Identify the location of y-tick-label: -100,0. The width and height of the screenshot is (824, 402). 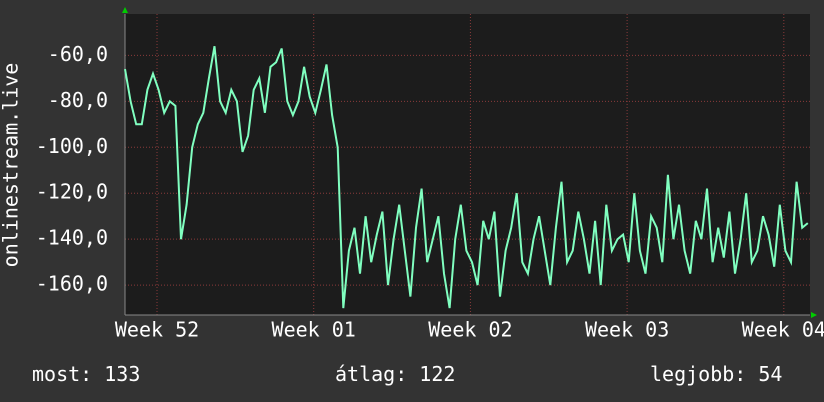
(72, 146).